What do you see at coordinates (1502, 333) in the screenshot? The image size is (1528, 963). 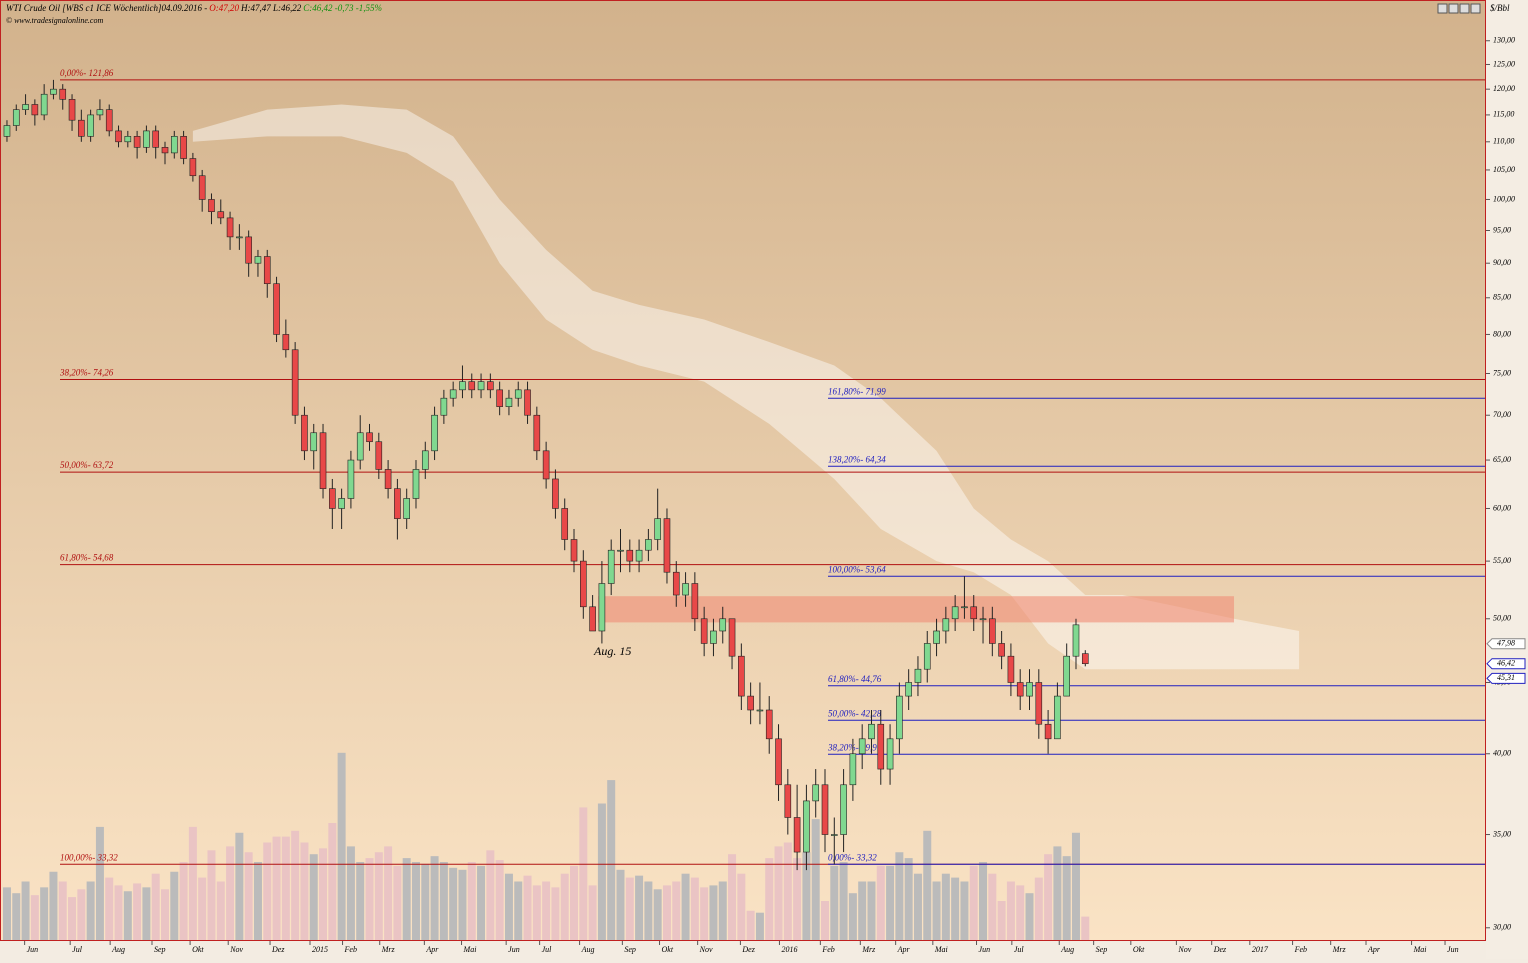 I see `y-tick-label: 80,00` at bounding box center [1502, 333].